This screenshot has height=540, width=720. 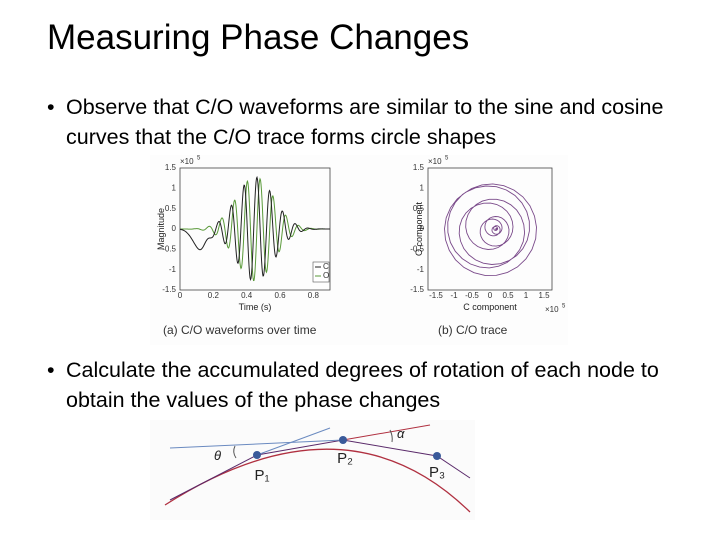 I want to click on plot-b-frame, so click(x=490, y=229).